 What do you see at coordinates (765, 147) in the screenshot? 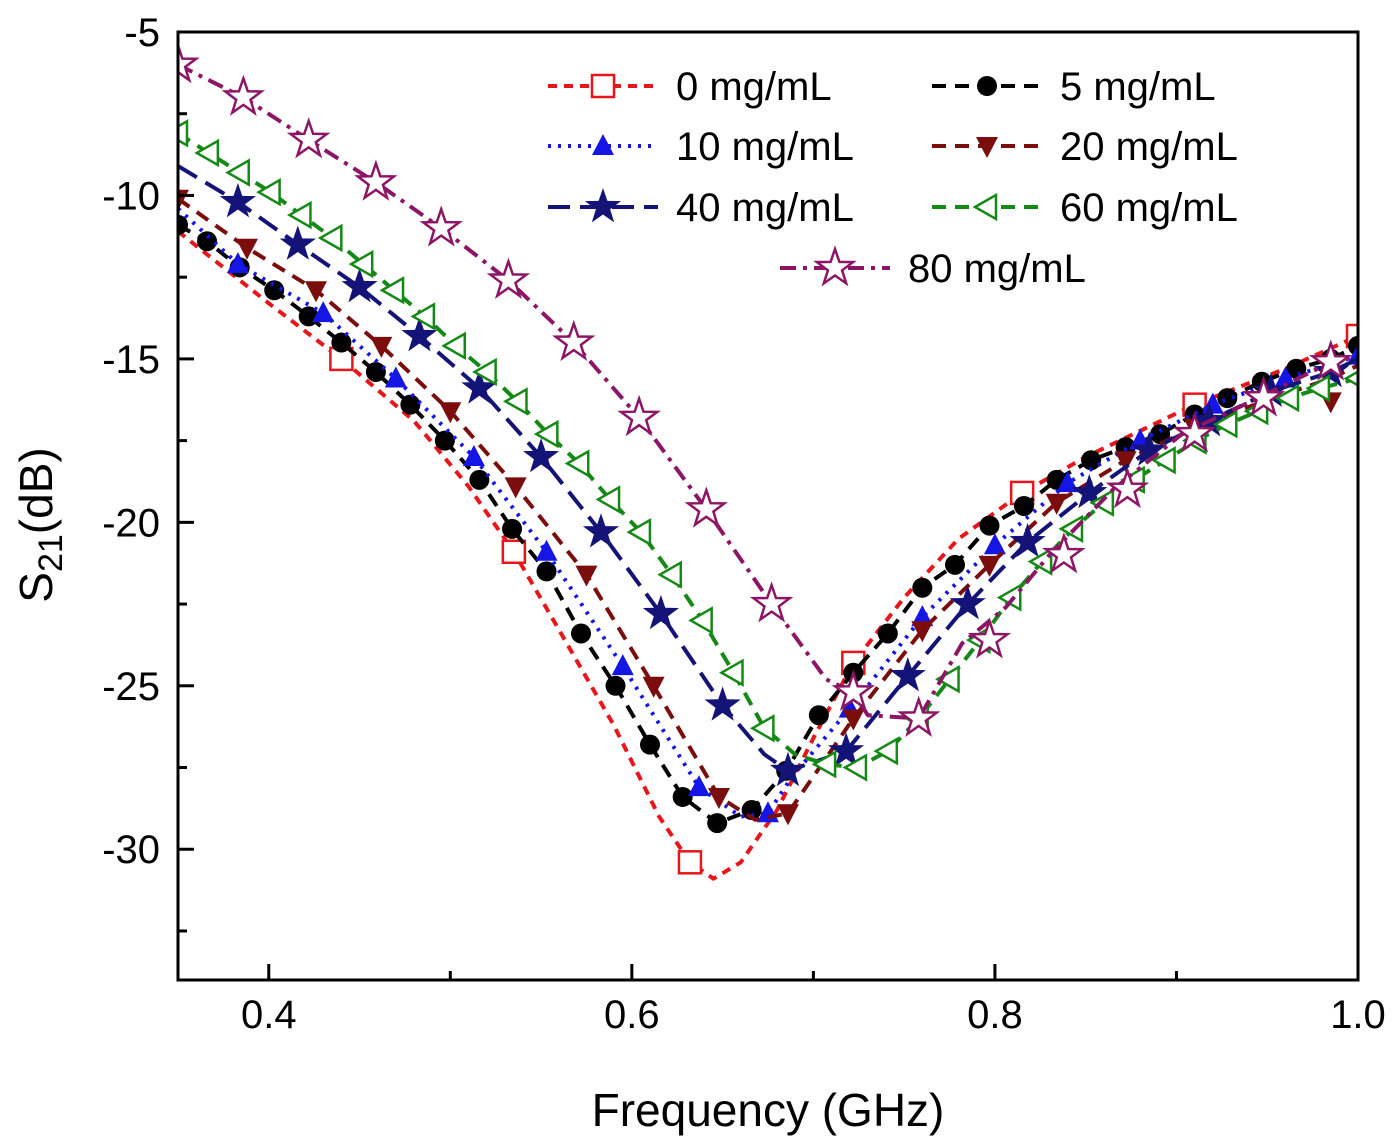
I see `legend-label: 10 mg/mL` at bounding box center [765, 147].